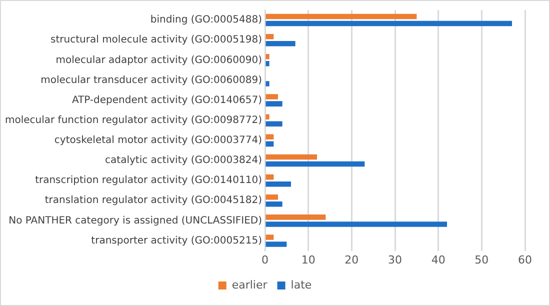 Image resolution: width=550 pixels, height=306 pixels. Describe the element at coordinates (395, 259) in the screenshot. I see `x-tick-label: 30` at that location.